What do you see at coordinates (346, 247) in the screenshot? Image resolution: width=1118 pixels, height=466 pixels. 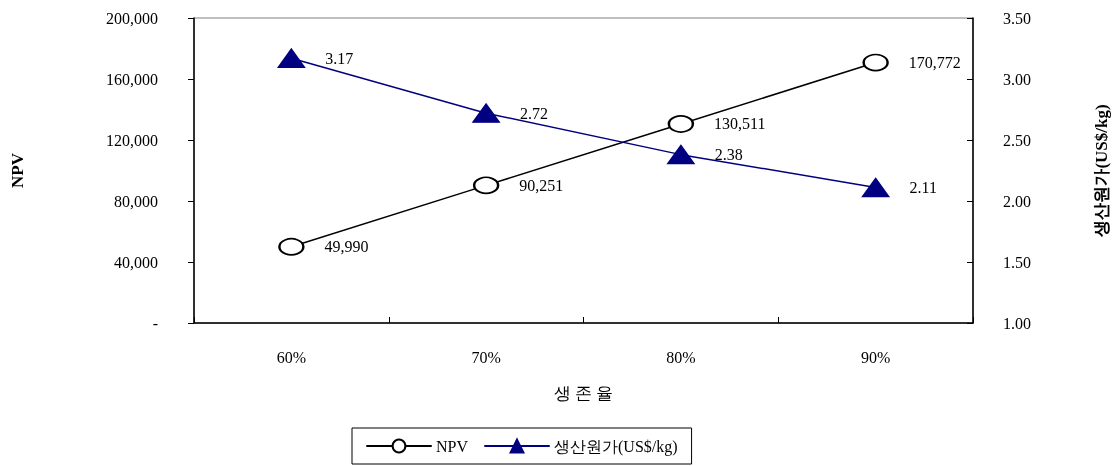 I see `data-label: 49,990` at bounding box center [346, 247].